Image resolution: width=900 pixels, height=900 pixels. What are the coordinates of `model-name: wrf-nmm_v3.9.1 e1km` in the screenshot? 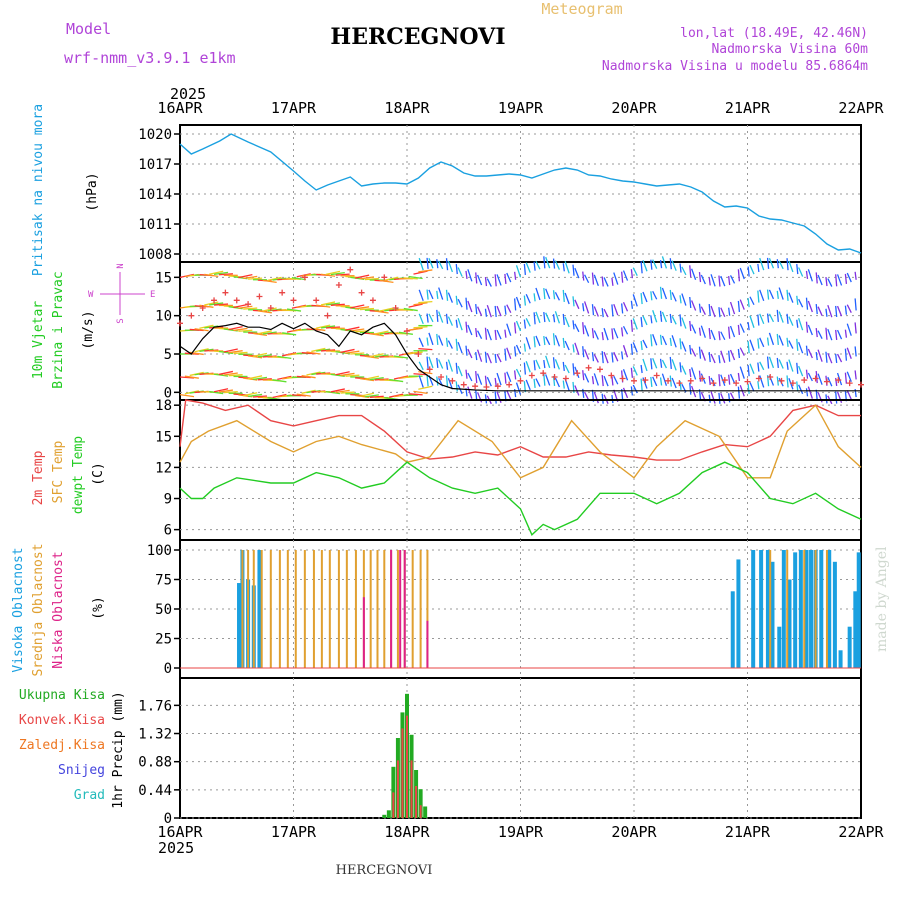 It's located at (150, 58).